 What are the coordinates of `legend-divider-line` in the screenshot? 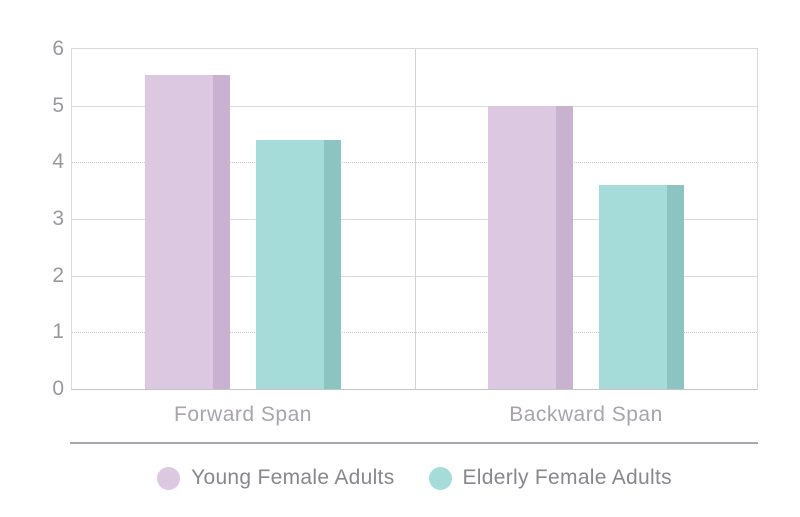 It's located at (414, 443).